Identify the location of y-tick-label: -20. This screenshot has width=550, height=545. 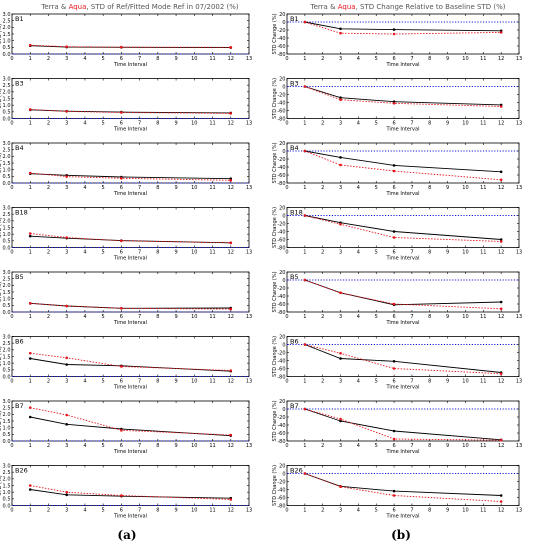
(281, 353).